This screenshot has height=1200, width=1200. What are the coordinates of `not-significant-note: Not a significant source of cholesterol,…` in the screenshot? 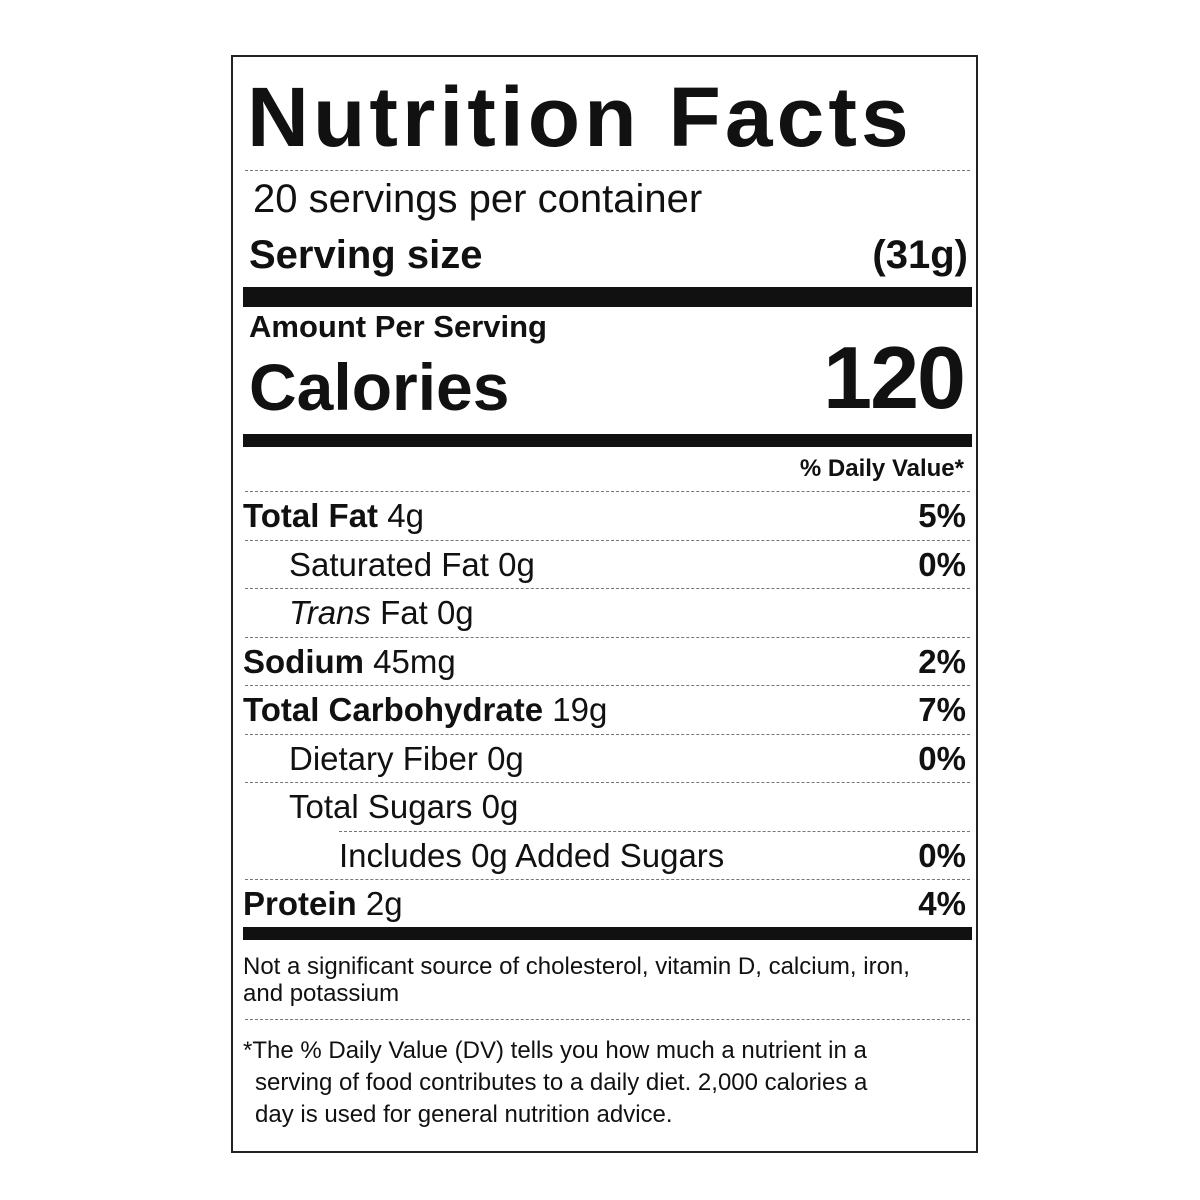 It's located at (576, 980).